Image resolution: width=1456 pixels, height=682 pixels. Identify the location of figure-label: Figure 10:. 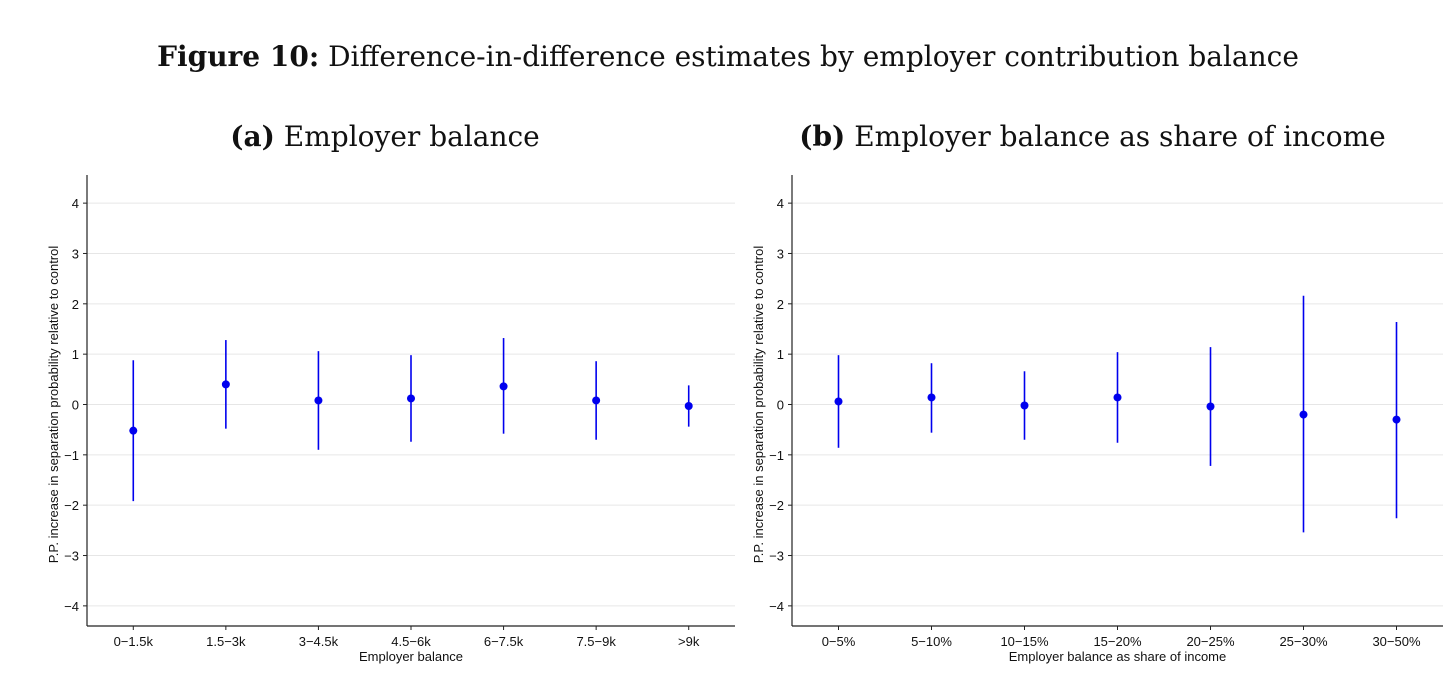
(238, 56).